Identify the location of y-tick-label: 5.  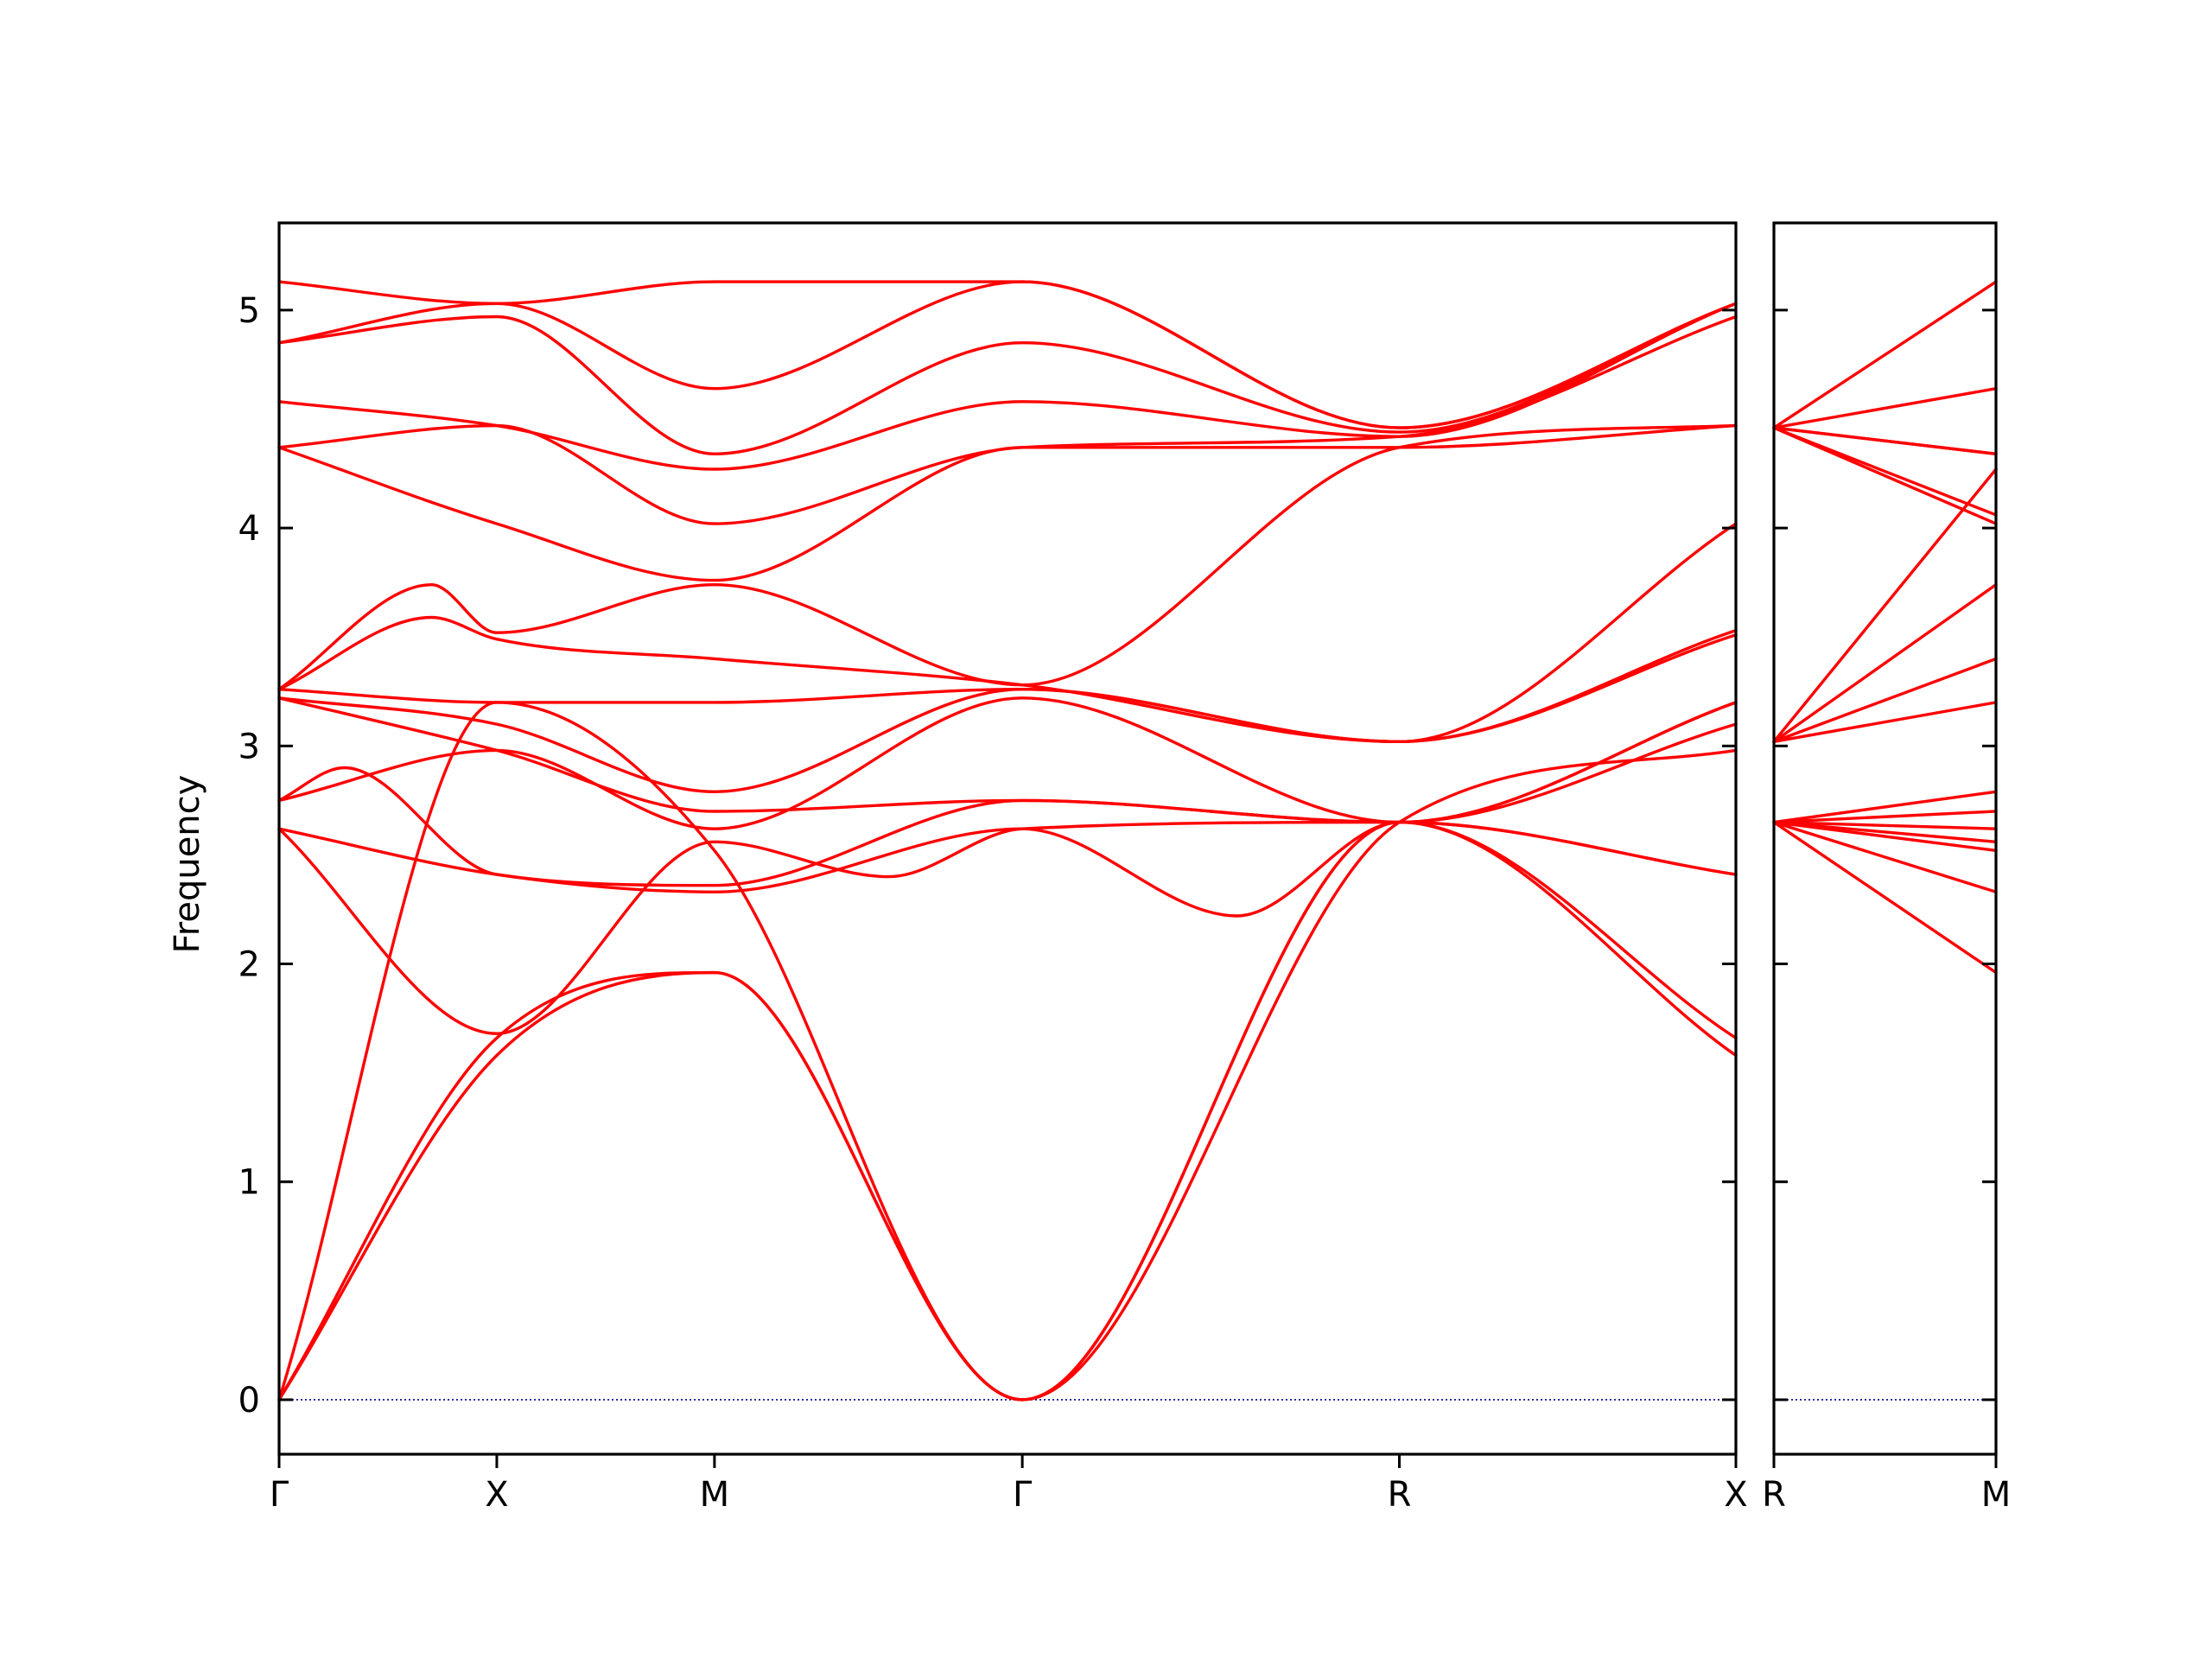
(249, 311).